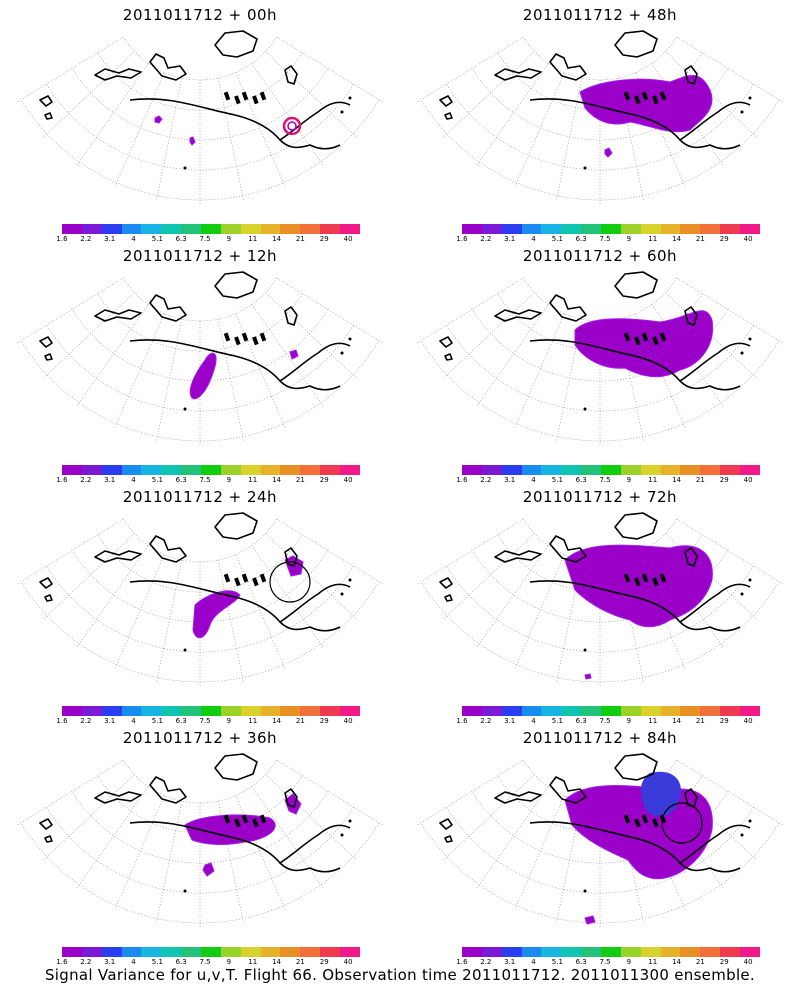  Describe the element at coordinates (86, 721) in the screenshot. I see `colorbar-tick-label: 2.2` at that location.